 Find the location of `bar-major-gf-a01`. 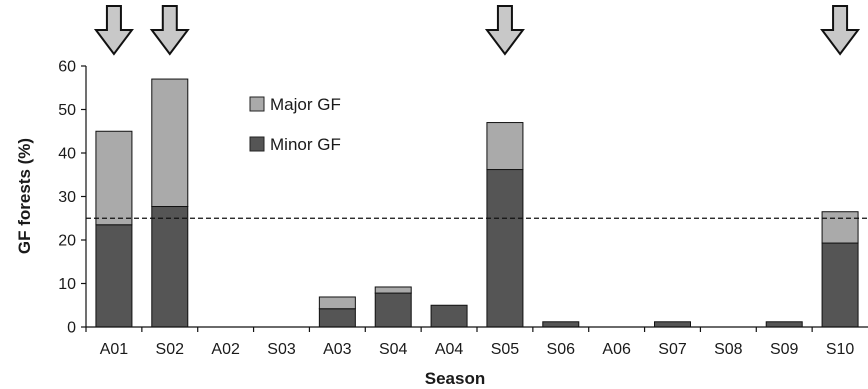

bar-major-gf-a01 is located at coordinates (114, 178).